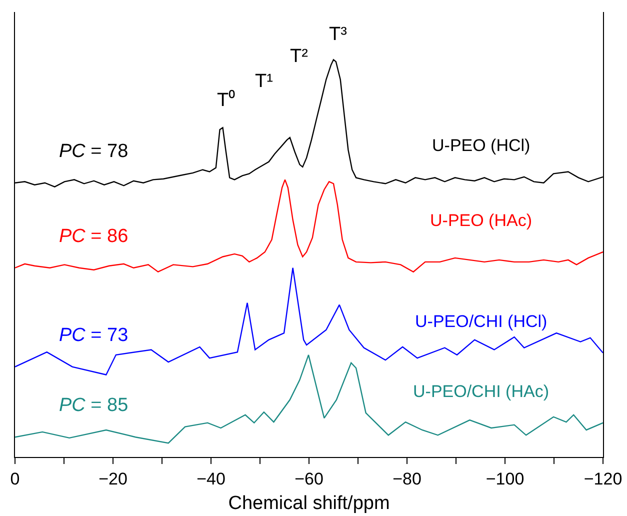 The height and width of the screenshot is (516, 627). I want to click on annotation: PC = 85, so click(93, 405).